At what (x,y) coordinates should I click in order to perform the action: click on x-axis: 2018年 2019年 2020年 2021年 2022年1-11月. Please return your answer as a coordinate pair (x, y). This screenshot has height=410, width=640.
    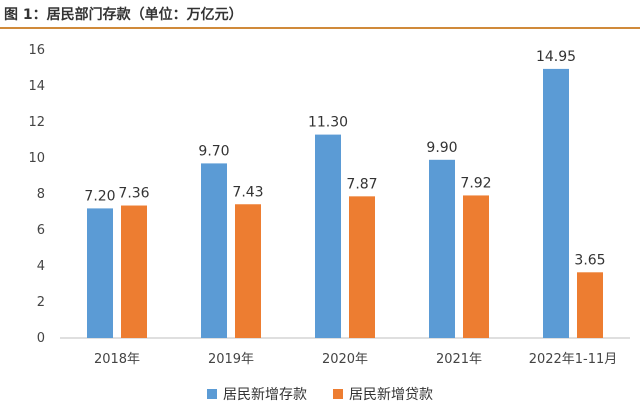
    Looking at the image, I should click on (345, 352).